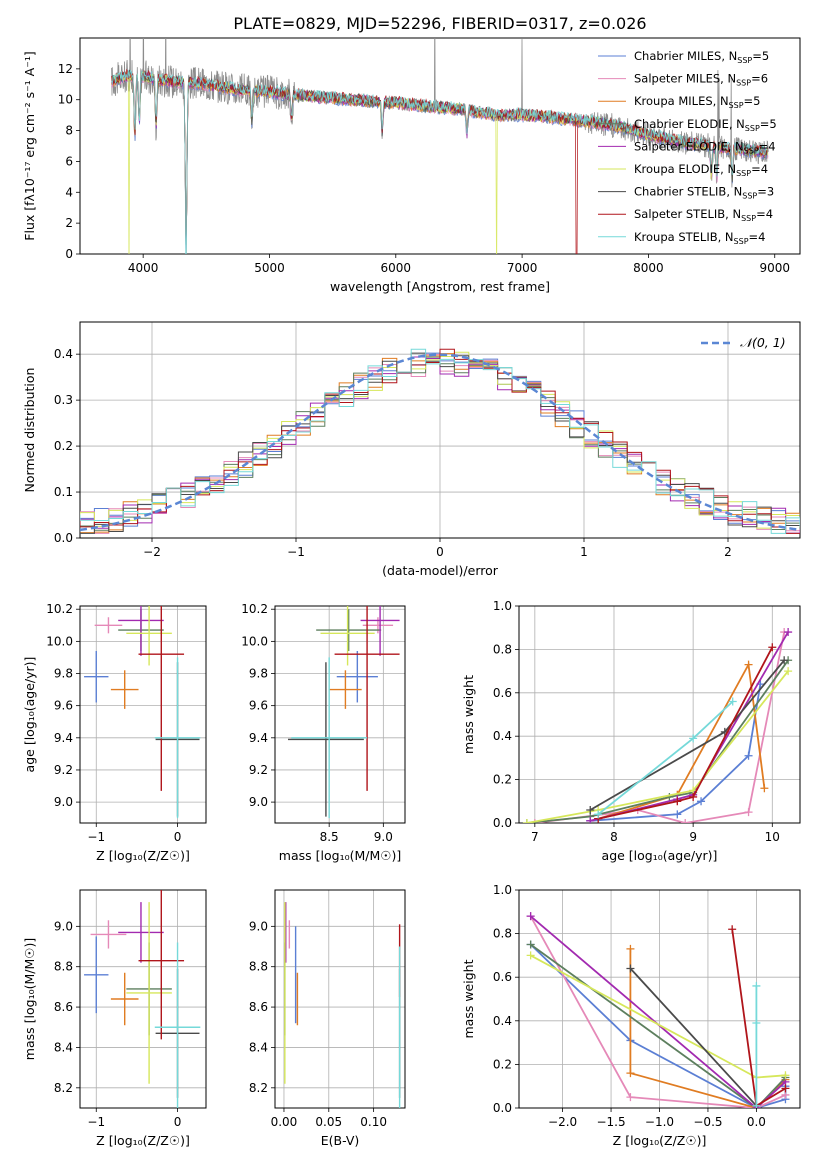 This screenshot has height=1170, width=819. I want to click on x-tick-label: 8.5, so click(329, 837).